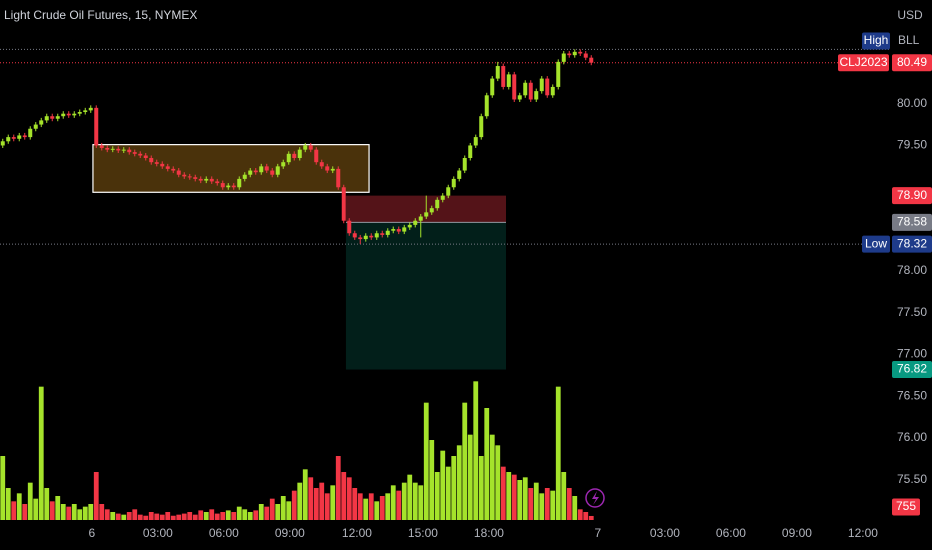  Describe the element at coordinates (489, 533) in the screenshot. I see `x-tick-label: 18:00` at that location.